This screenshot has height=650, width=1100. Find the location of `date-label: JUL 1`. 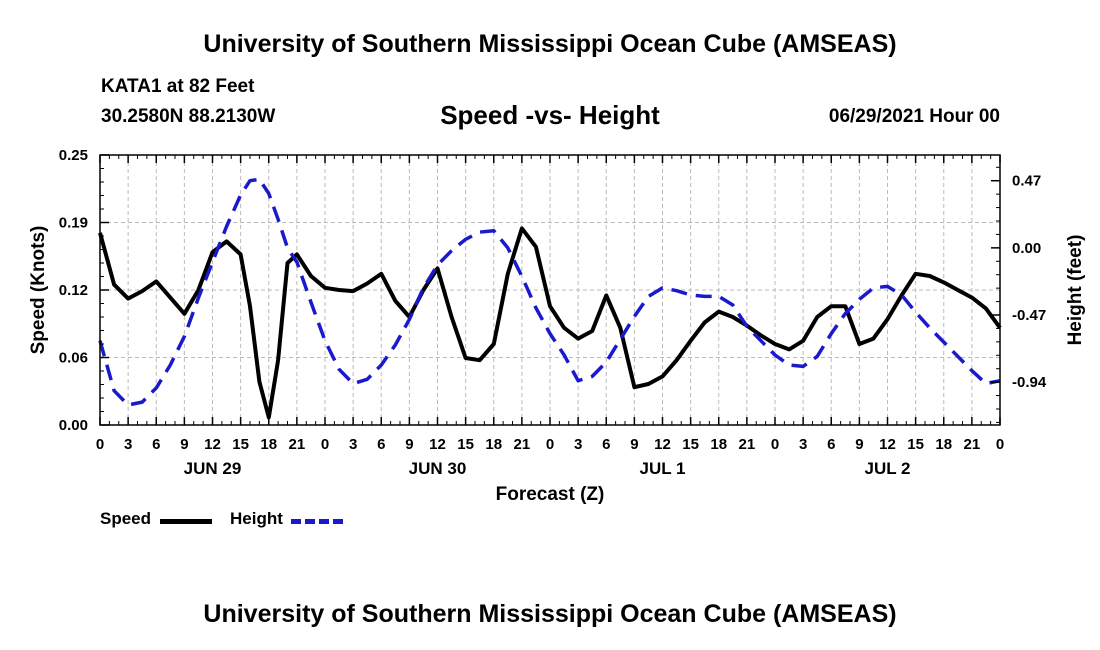

date-label: JUL 1 is located at coordinates (663, 468).